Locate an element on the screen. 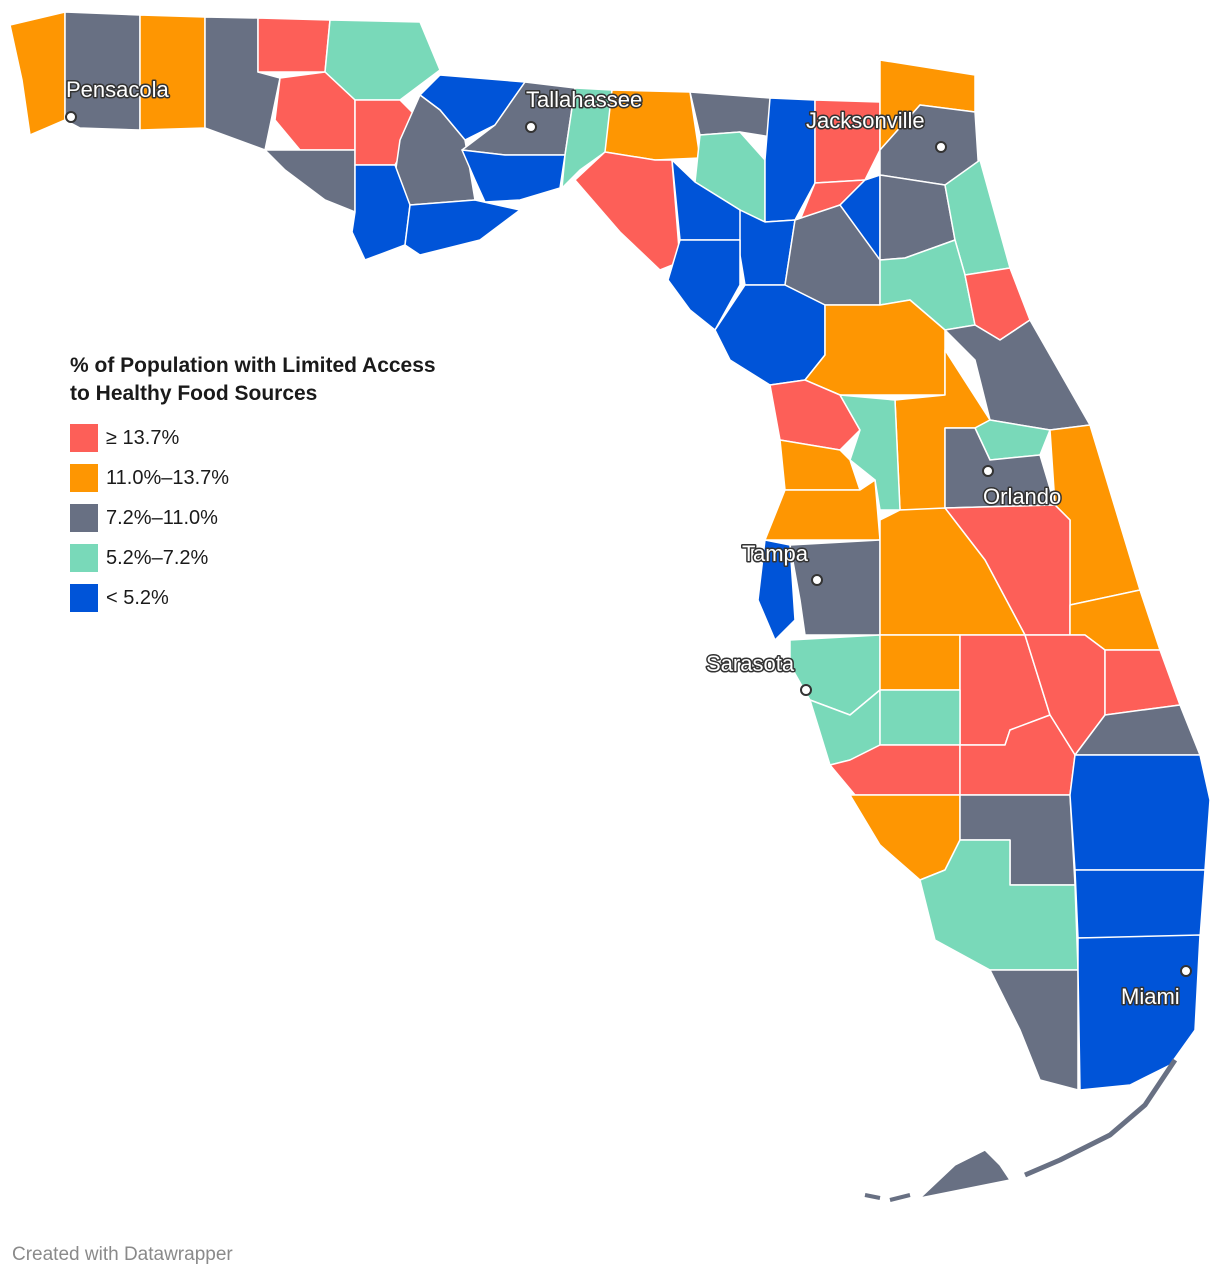 The height and width of the screenshot is (1280, 1220). jacksonville-label: Jacksonville is located at coordinates (865, 120).